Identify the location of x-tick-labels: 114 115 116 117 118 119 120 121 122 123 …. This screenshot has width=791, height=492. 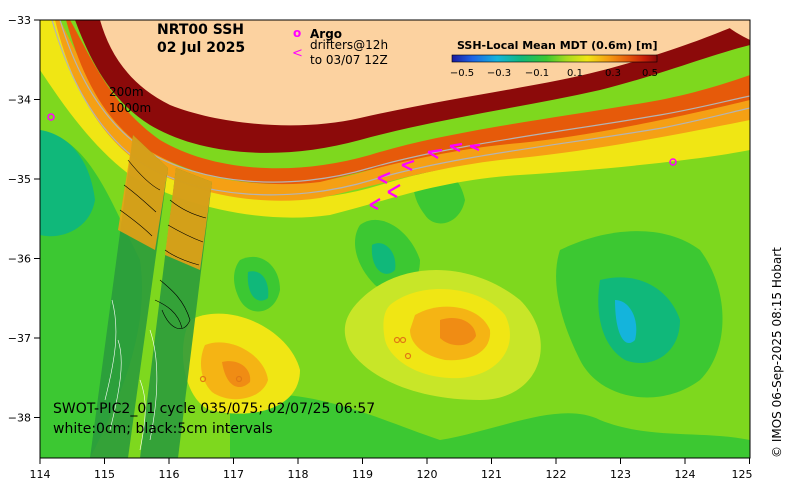
(391, 474).